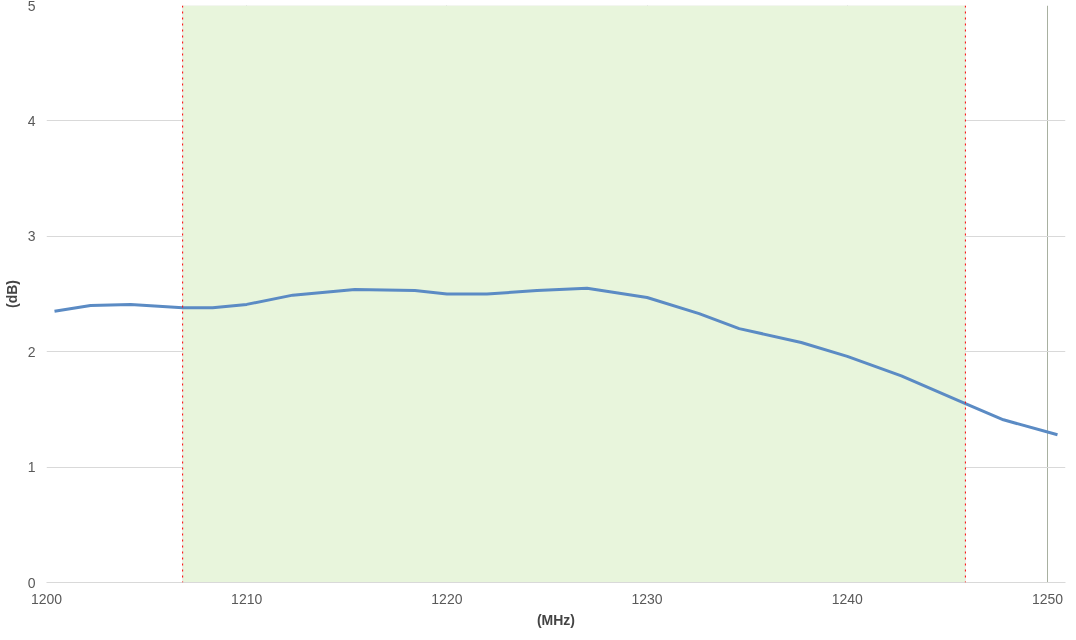  Describe the element at coordinates (31, 120) in the screenshot. I see `y-tick-label: 4` at that location.